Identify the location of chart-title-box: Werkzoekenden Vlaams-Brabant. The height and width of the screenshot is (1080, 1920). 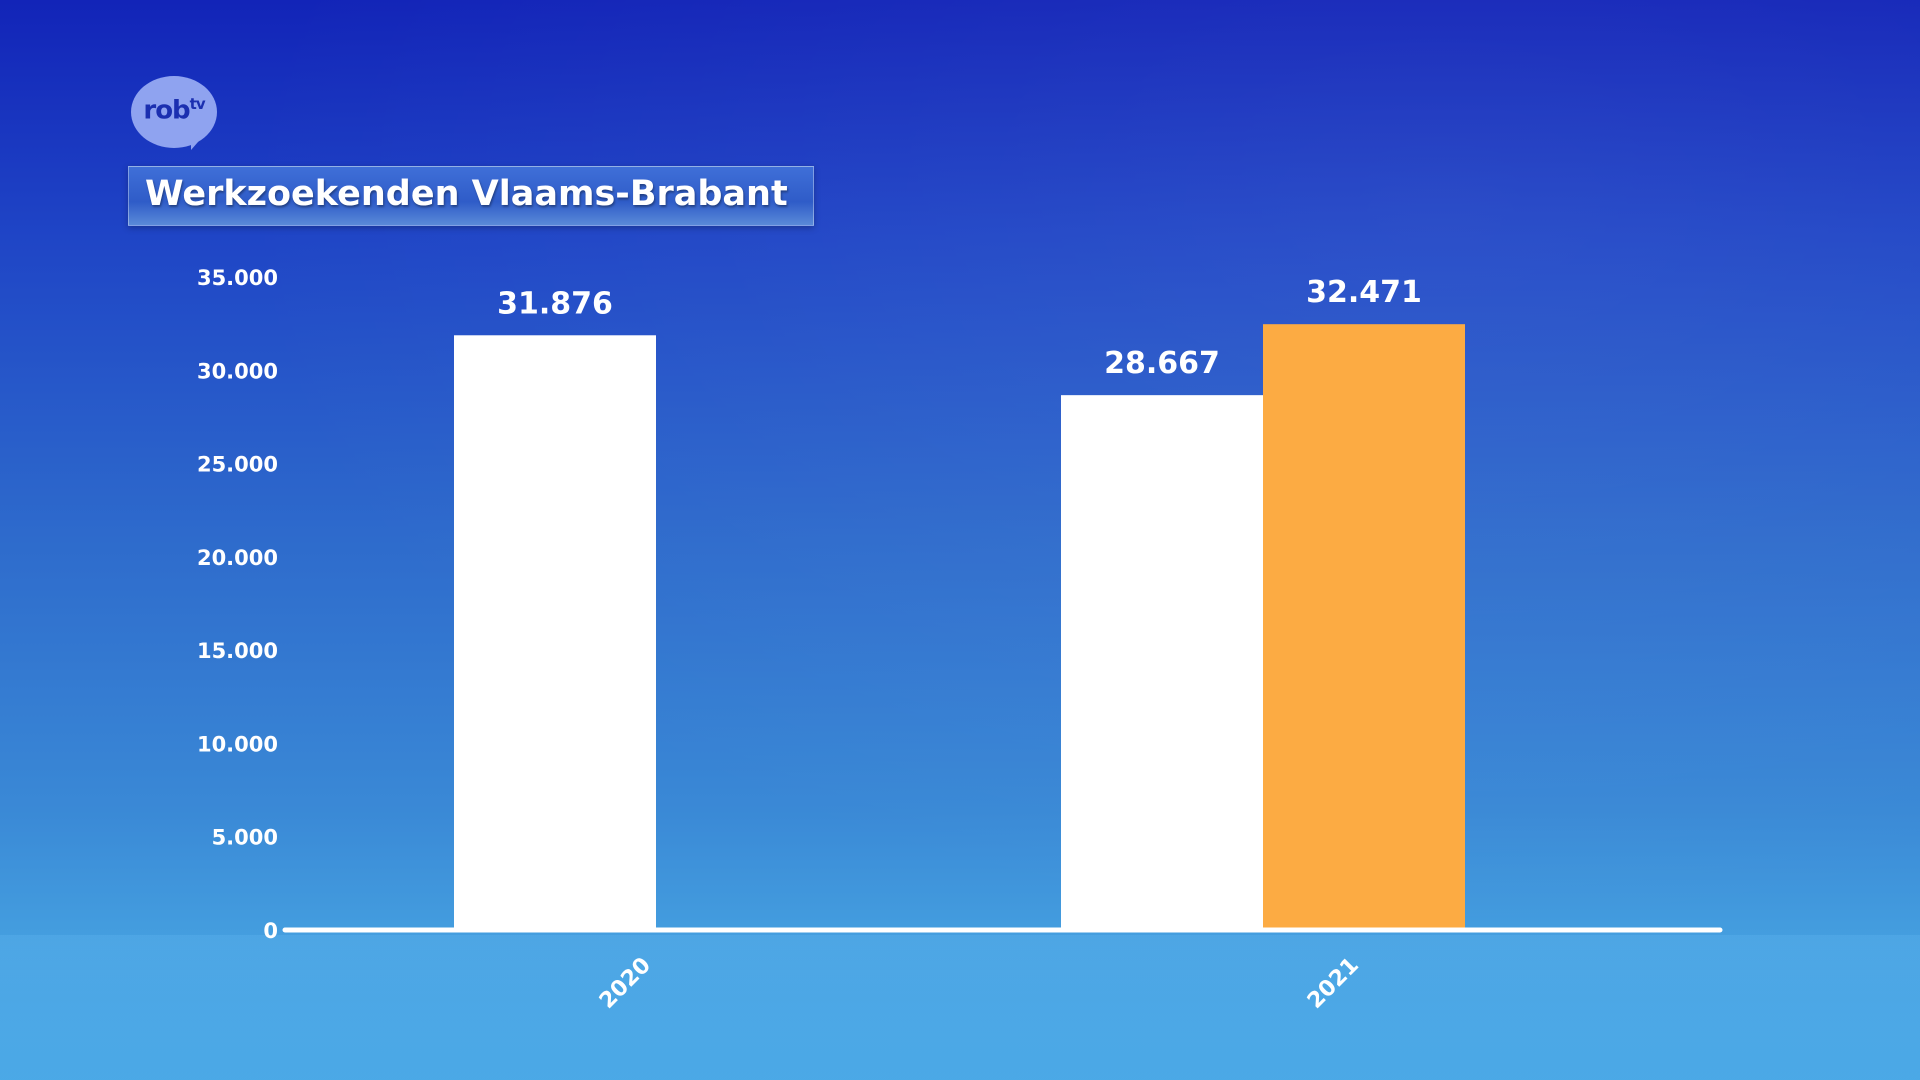
(471, 196).